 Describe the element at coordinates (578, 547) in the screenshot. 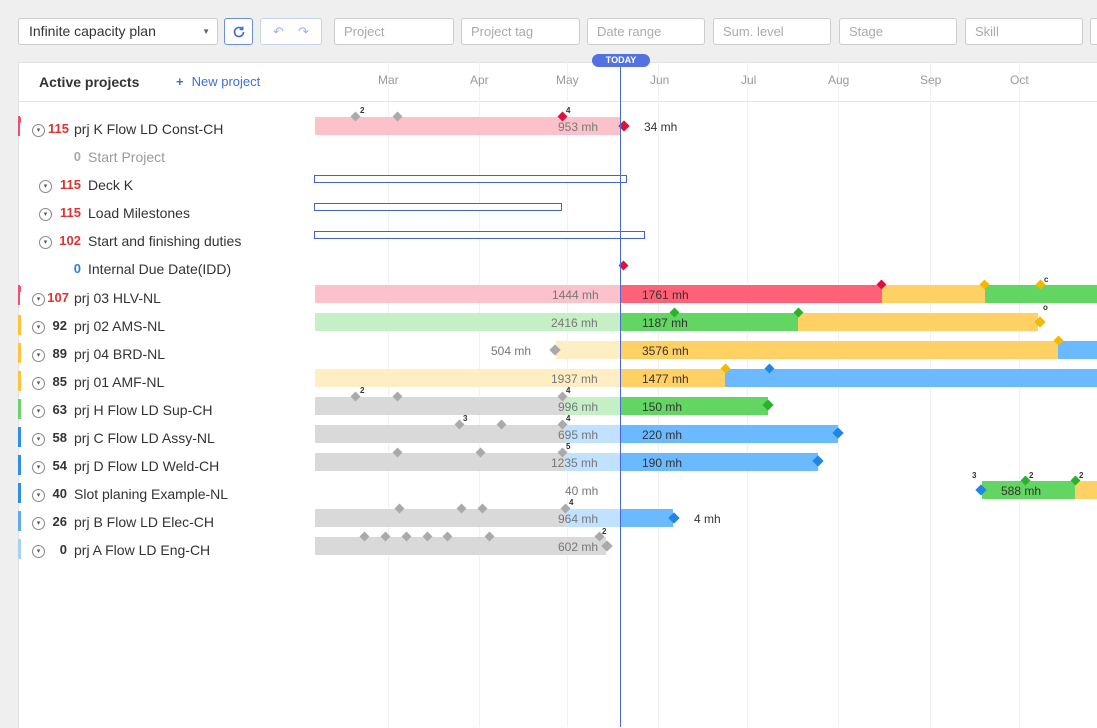

I see `past-mh: 602 mh` at that location.